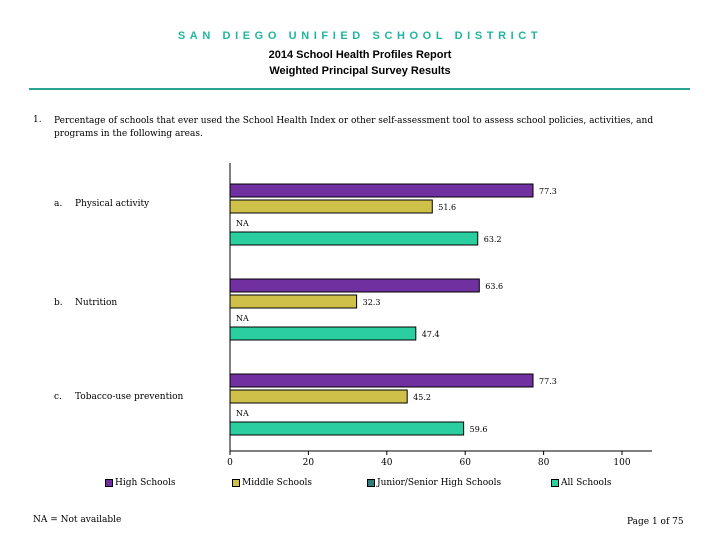 This screenshot has height=540, width=720. I want to click on report-title: 2014 School Health Profiles Report, so click(360, 55).